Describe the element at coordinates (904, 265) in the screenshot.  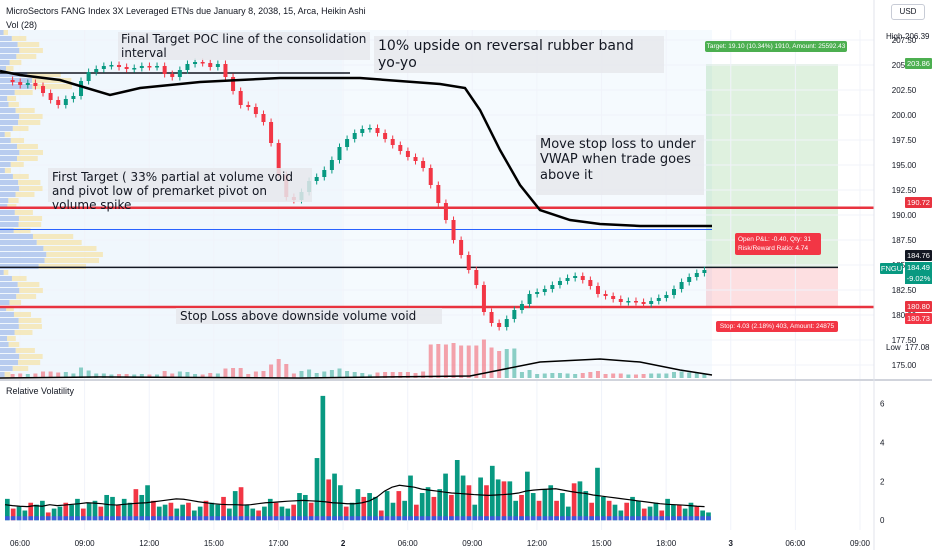
I see `price-tick-label: 185.00` at that location.